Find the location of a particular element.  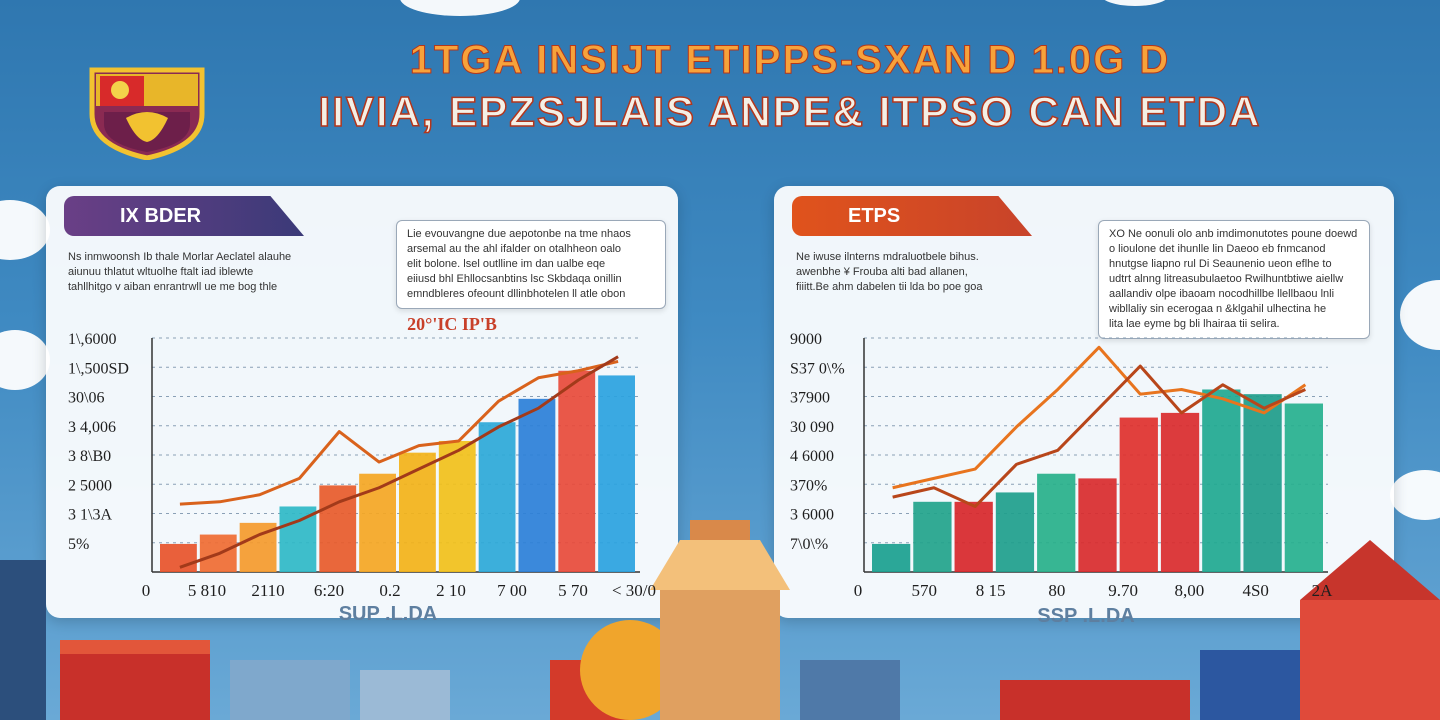

x-tick-label: 5 70 is located at coordinates (573, 590).